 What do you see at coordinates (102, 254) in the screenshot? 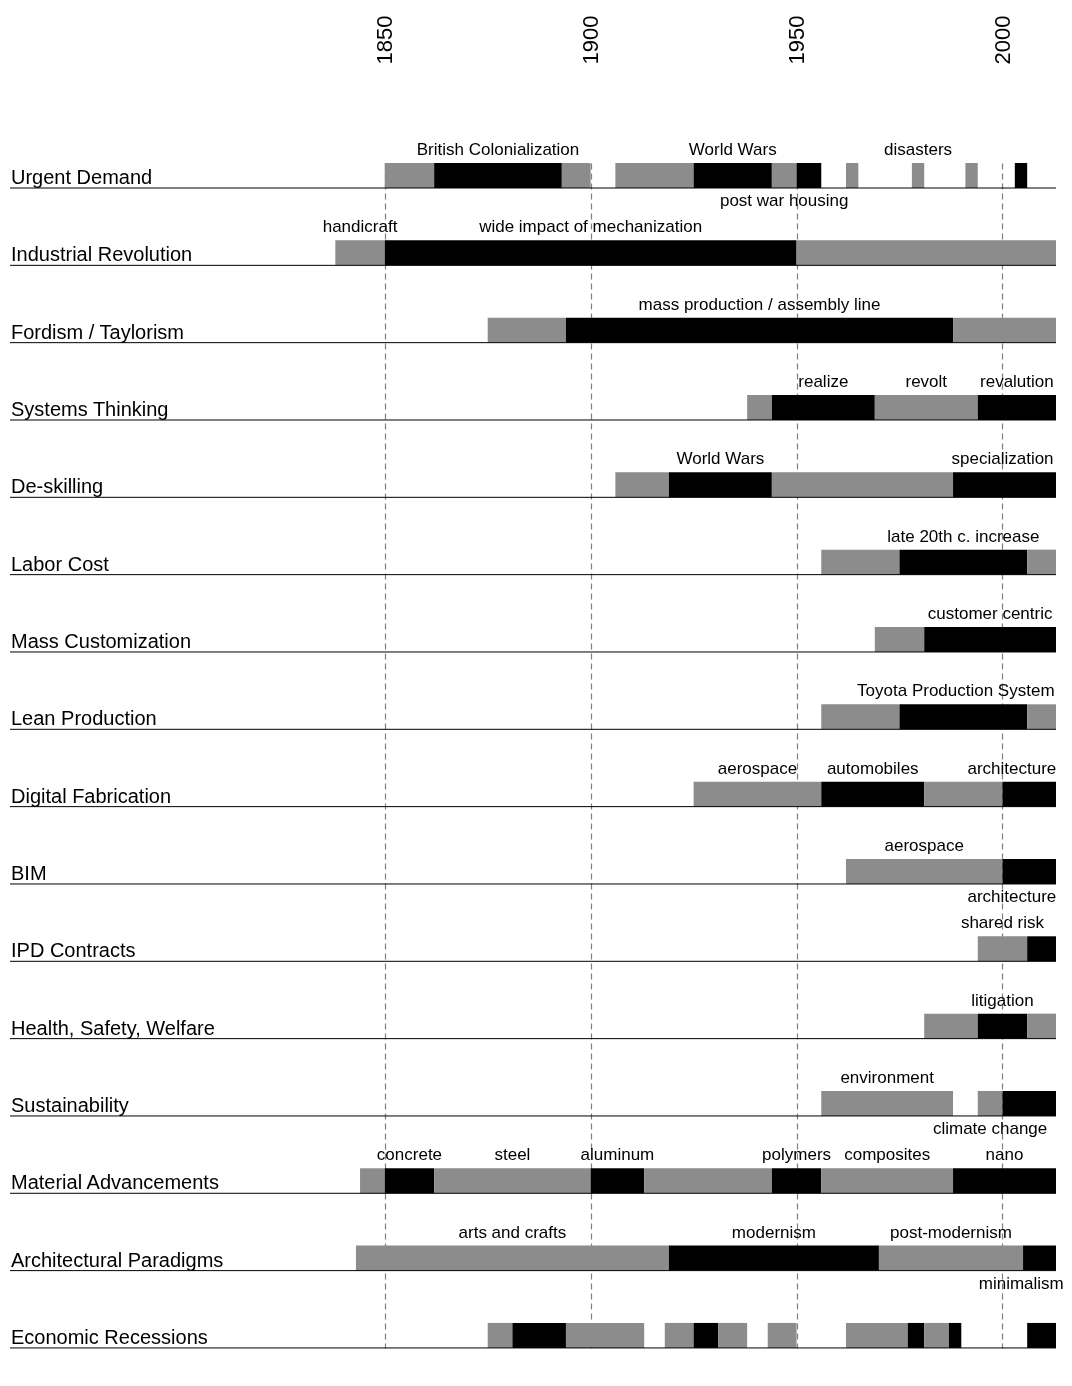
I see `y-tick-label: Industrial Revolution` at bounding box center [102, 254].